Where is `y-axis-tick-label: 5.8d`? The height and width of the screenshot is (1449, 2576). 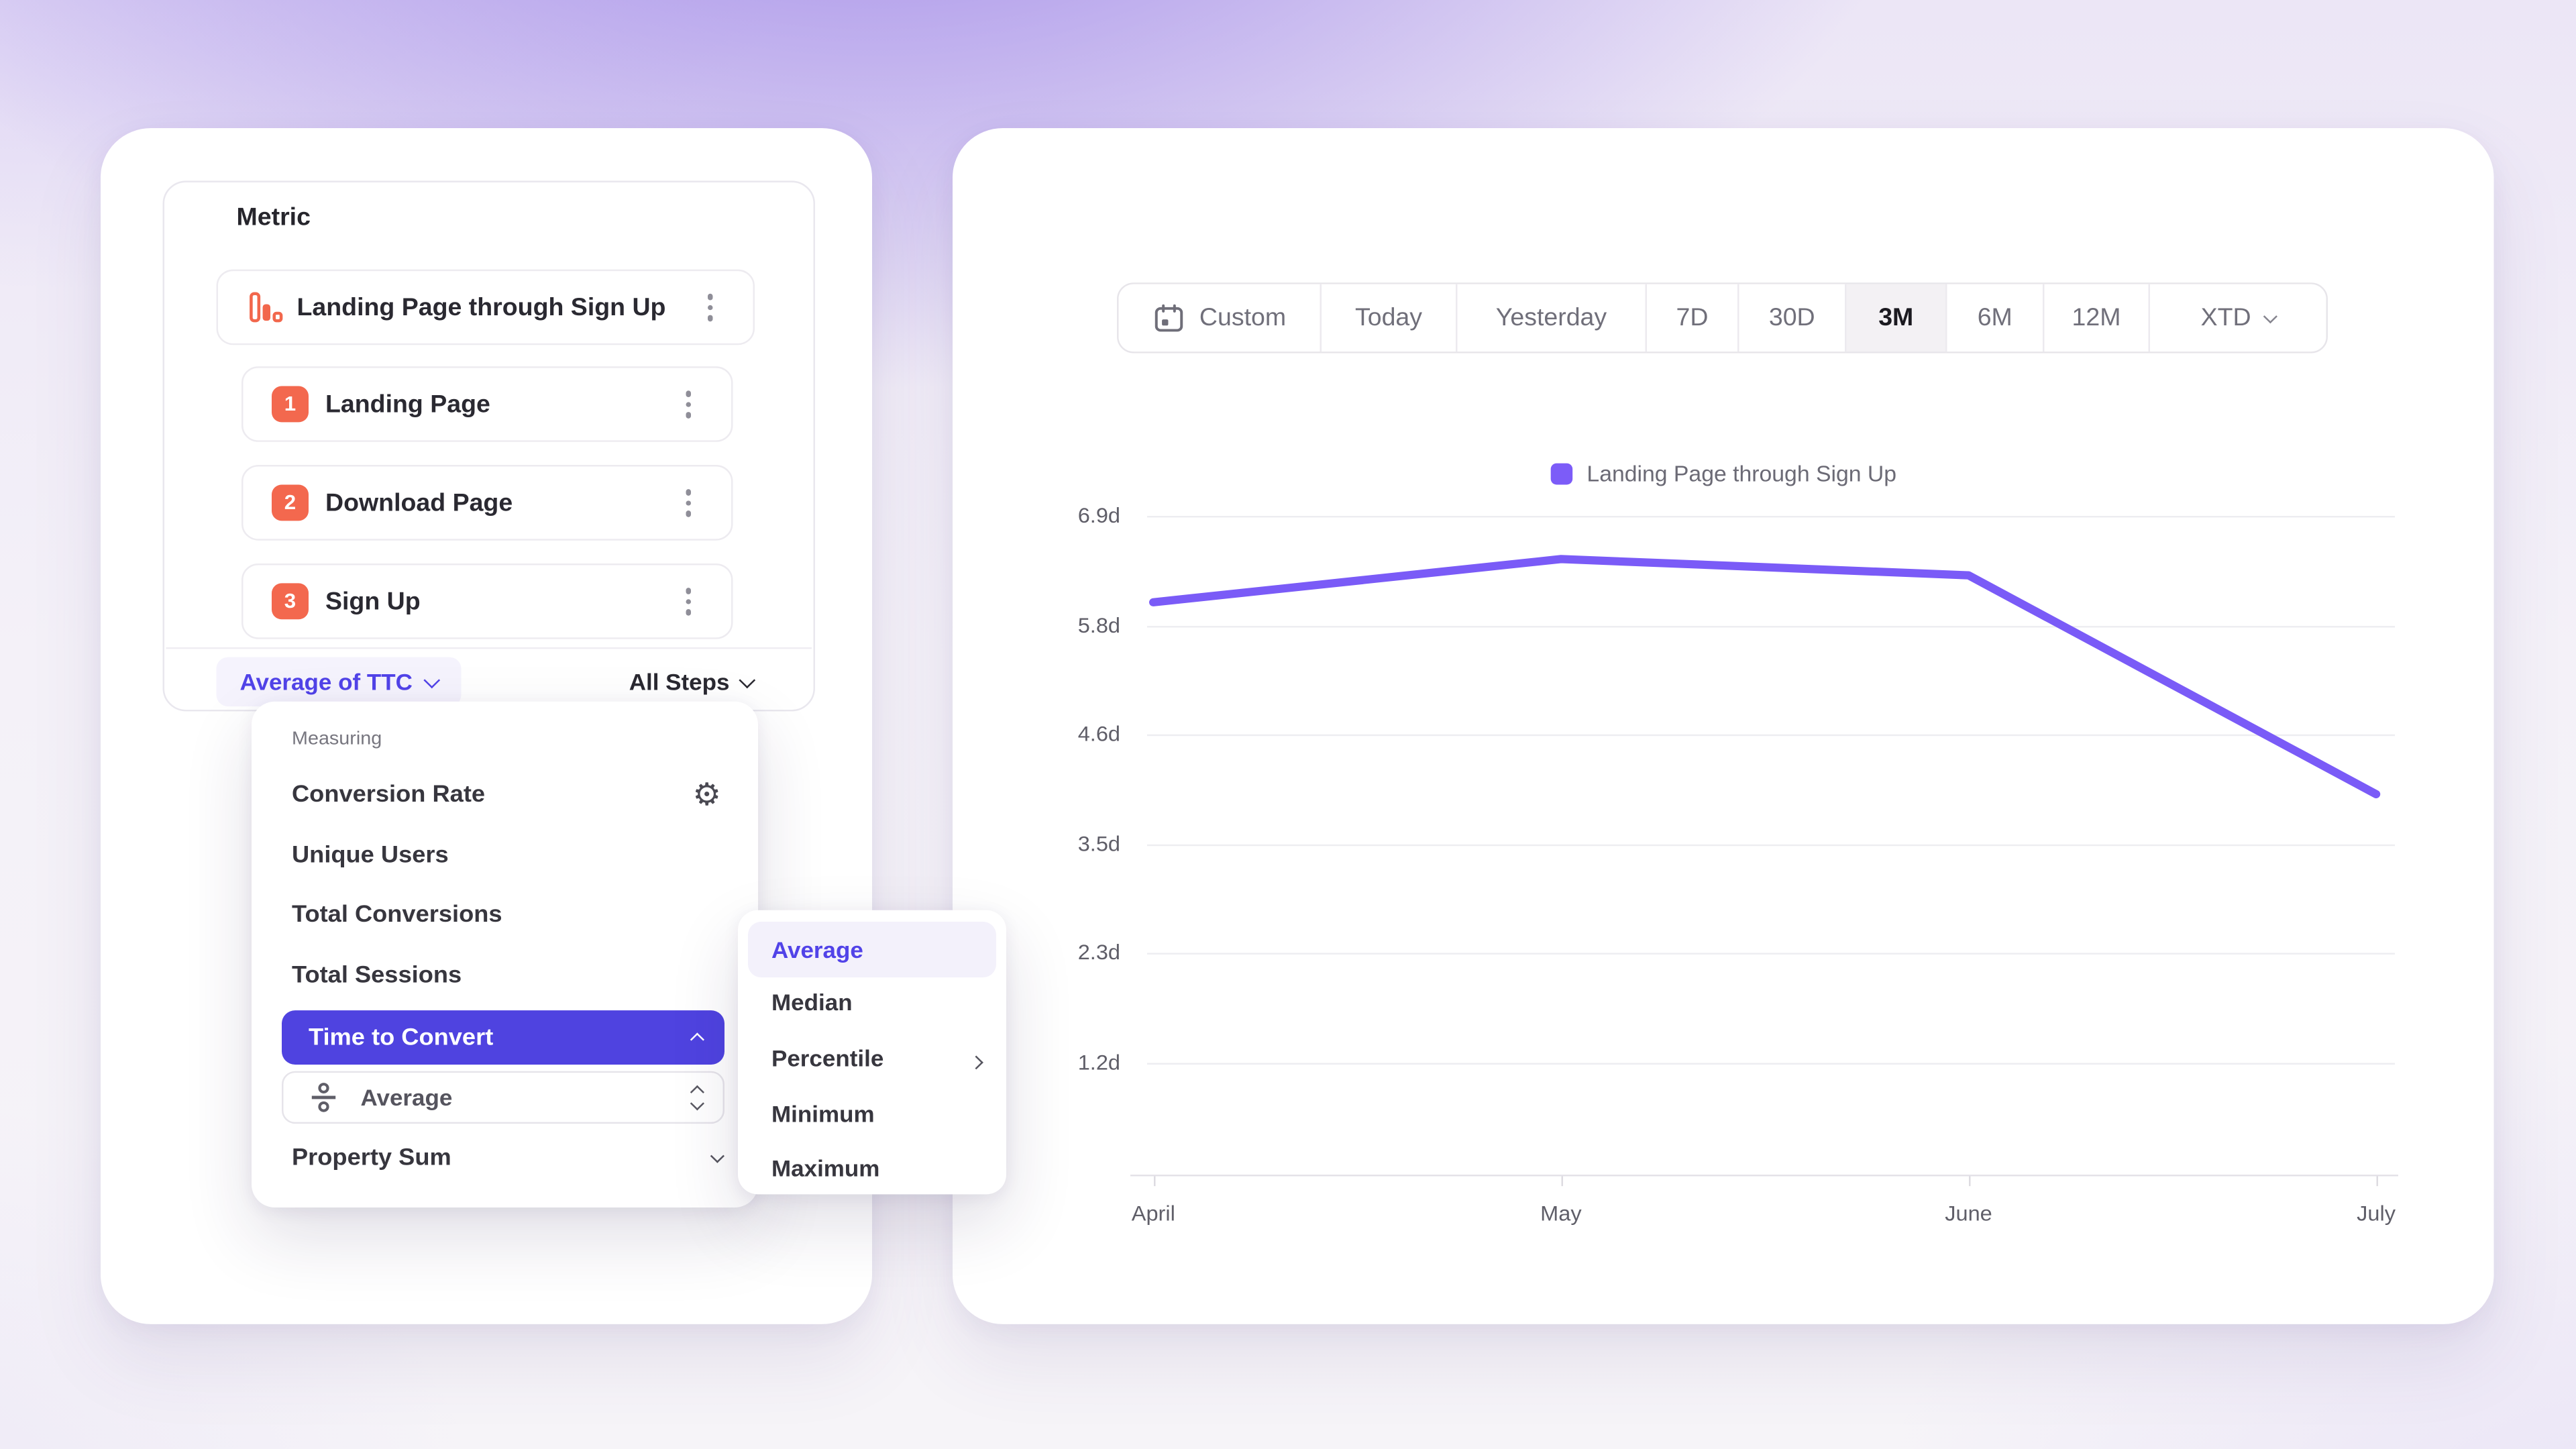 y-axis-tick-label: 5.8d is located at coordinates (1098, 624).